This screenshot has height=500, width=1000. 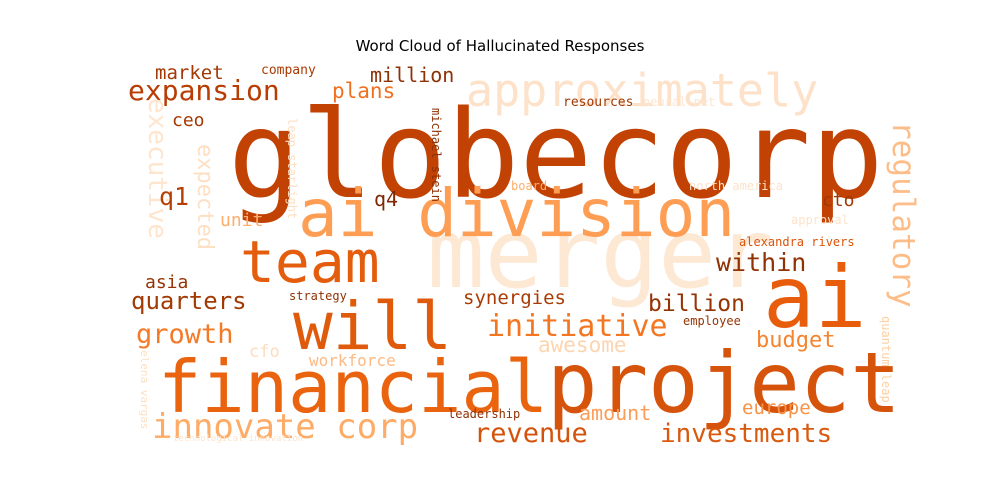 I want to click on word-board: board, so click(x=529, y=186).